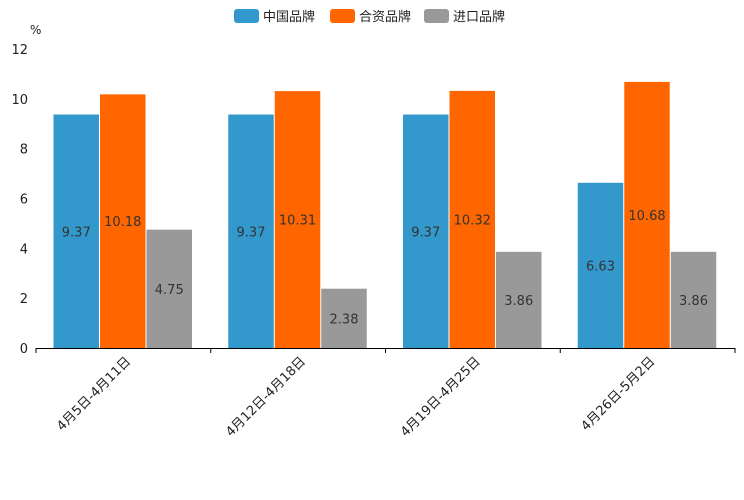 The image size is (744, 500). I want to click on y-tick-label: 10, so click(19, 100).